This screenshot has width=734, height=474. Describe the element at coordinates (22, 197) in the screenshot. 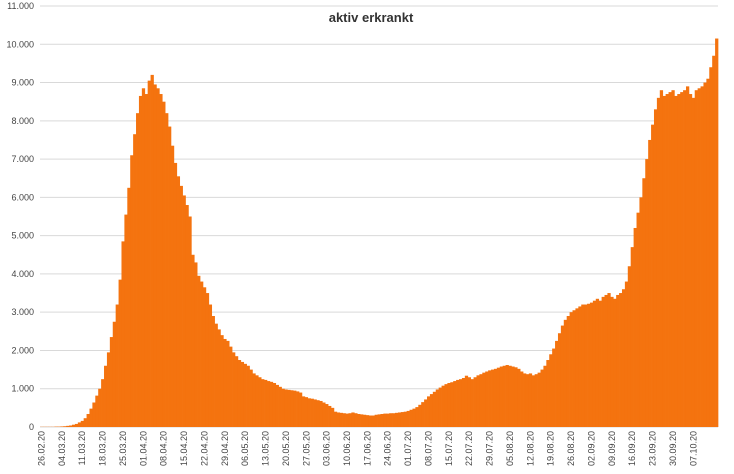

I see `y-tick-label: 6.000` at that location.